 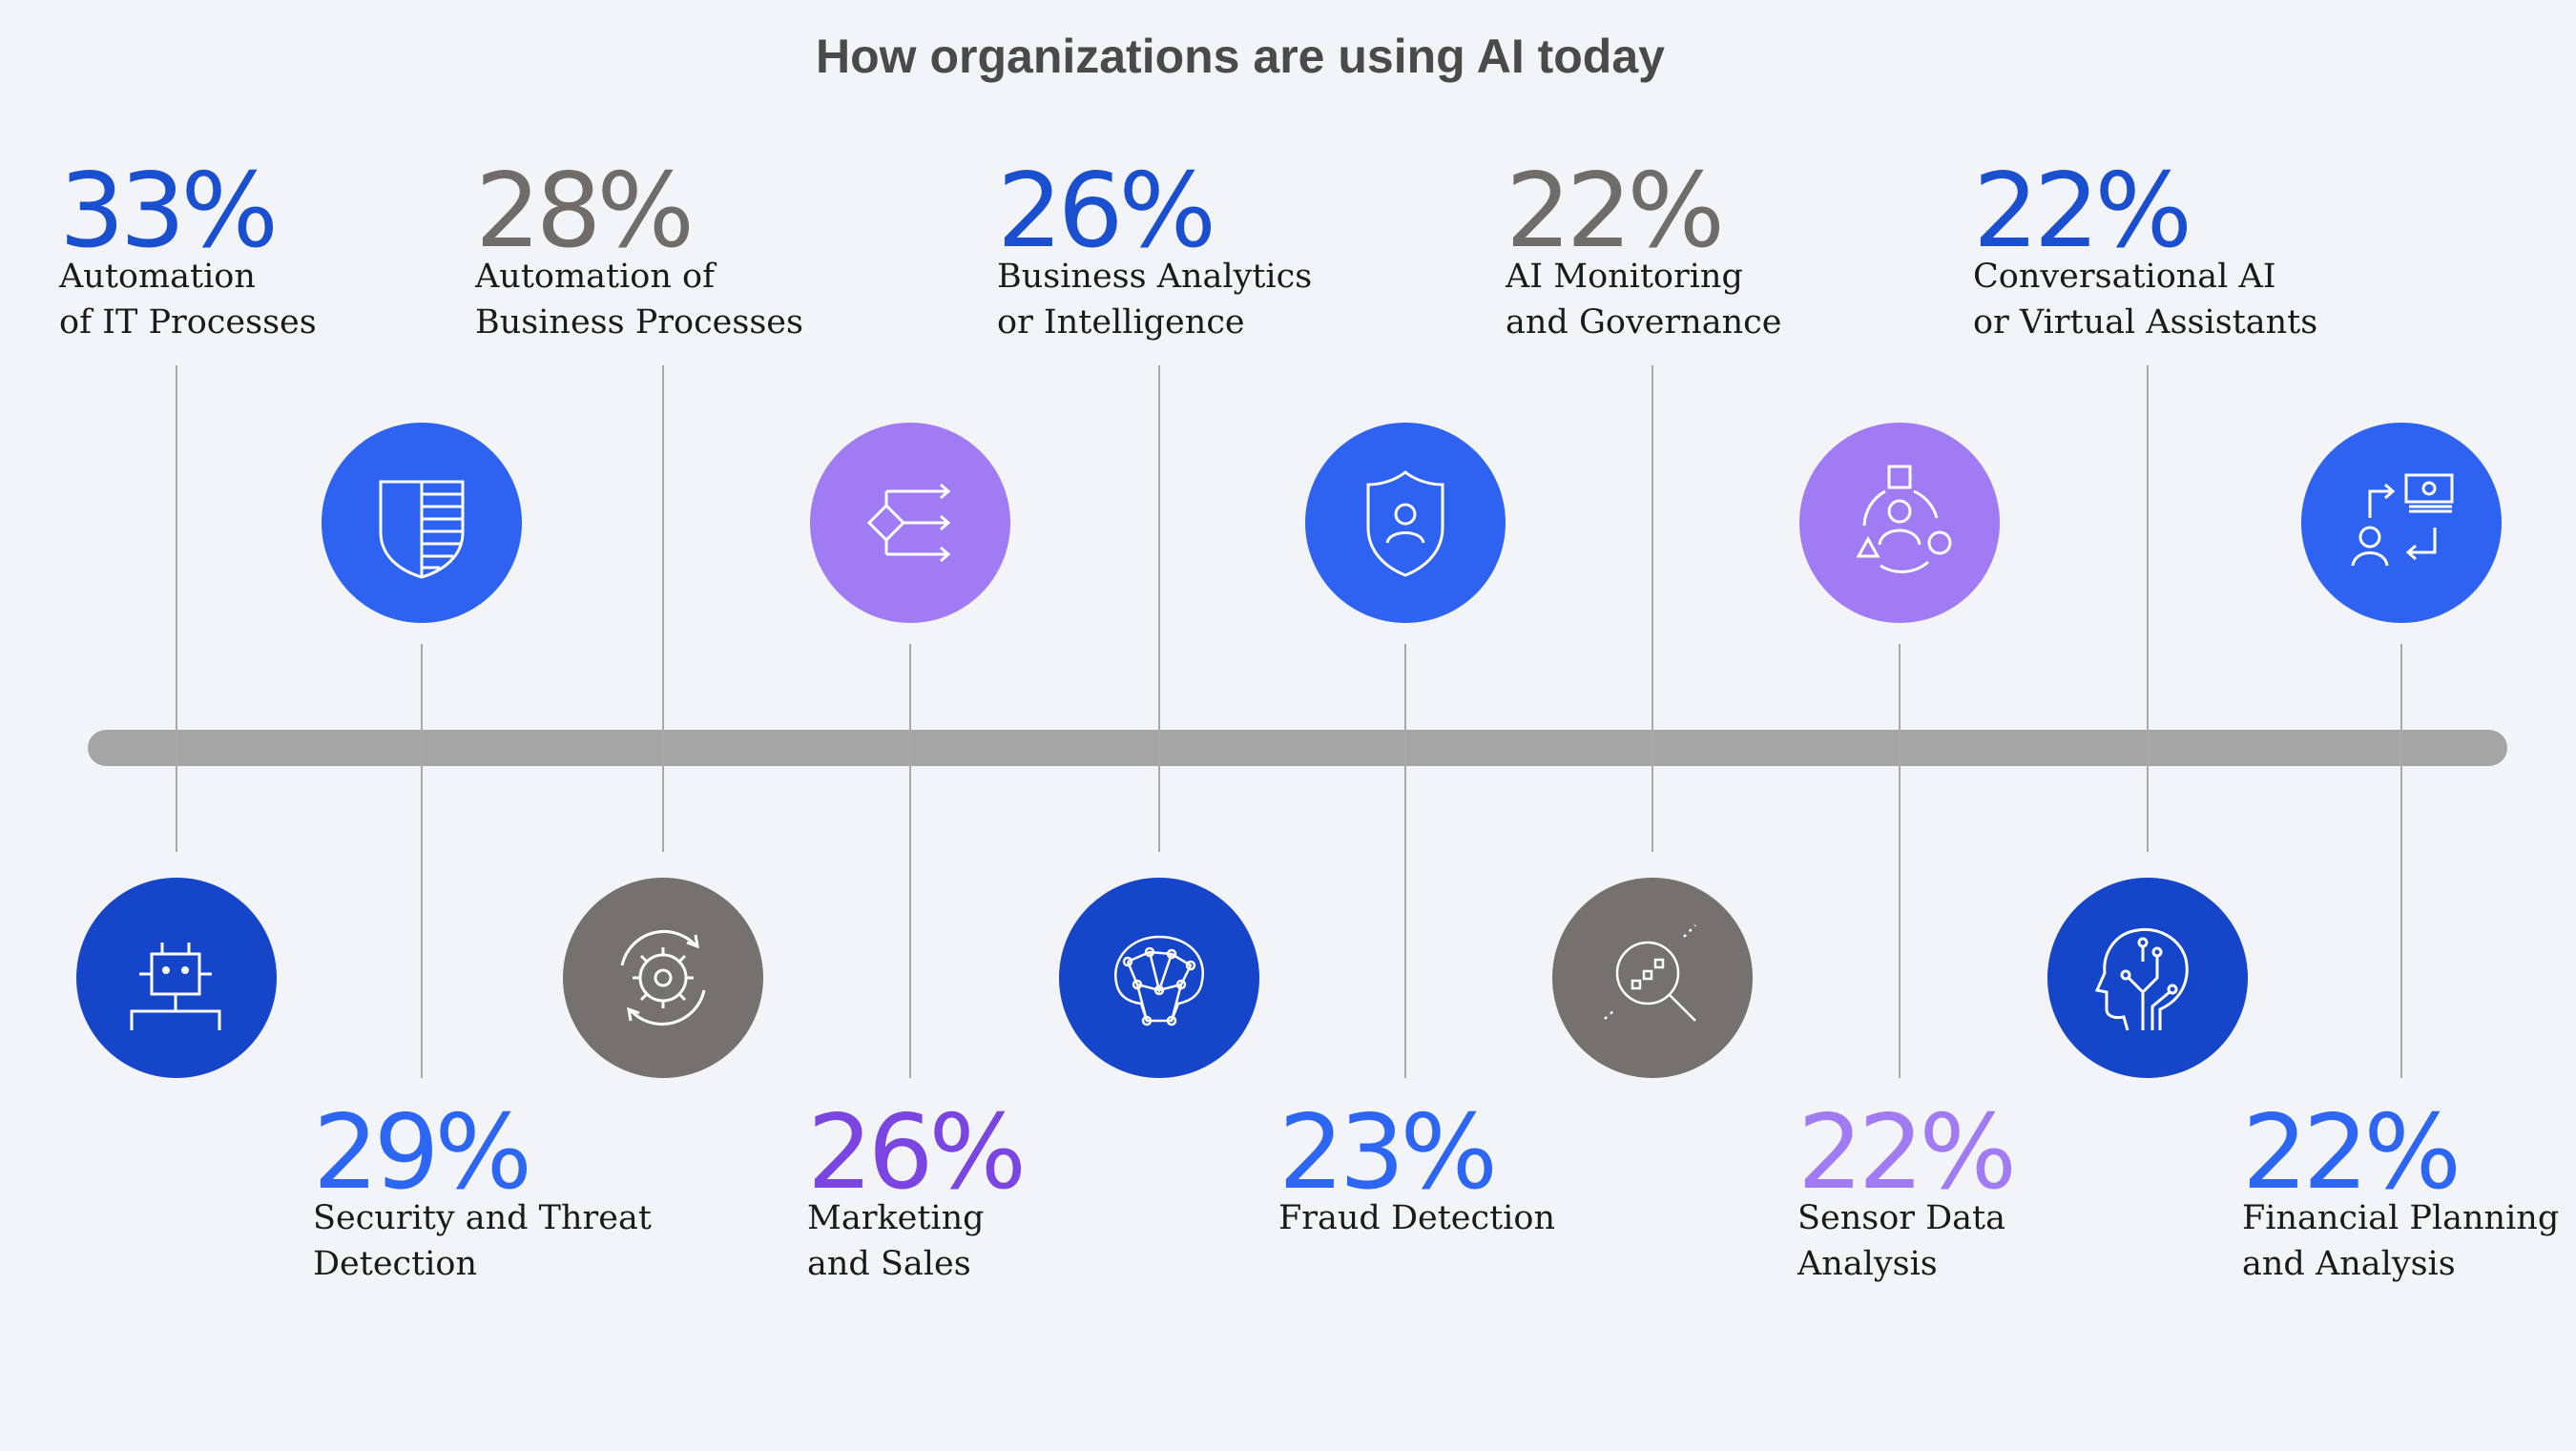 What do you see at coordinates (639, 322) in the screenshot?
I see `category-label-line: Business Processes` at bounding box center [639, 322].